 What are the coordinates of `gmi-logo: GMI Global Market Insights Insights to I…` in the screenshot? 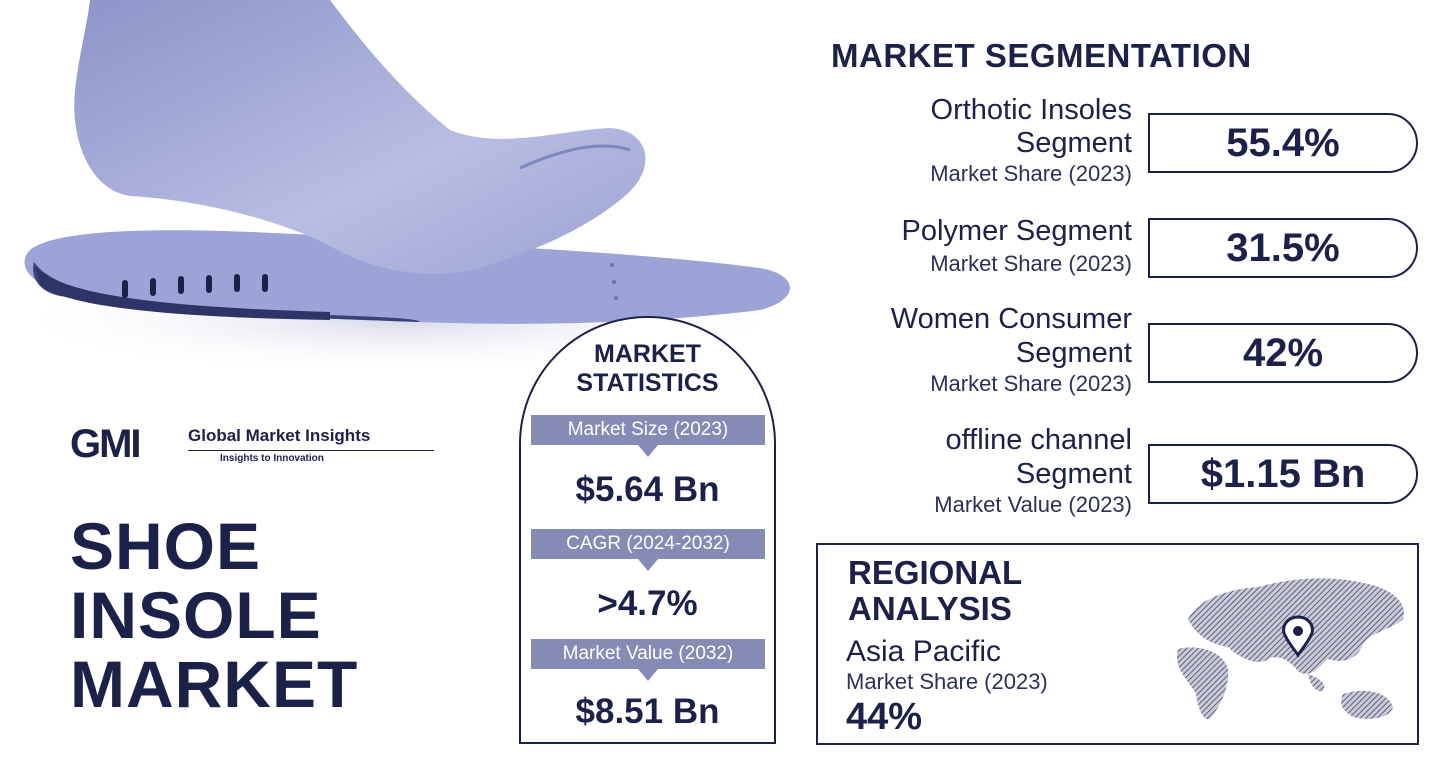 It's located at (252, 446).